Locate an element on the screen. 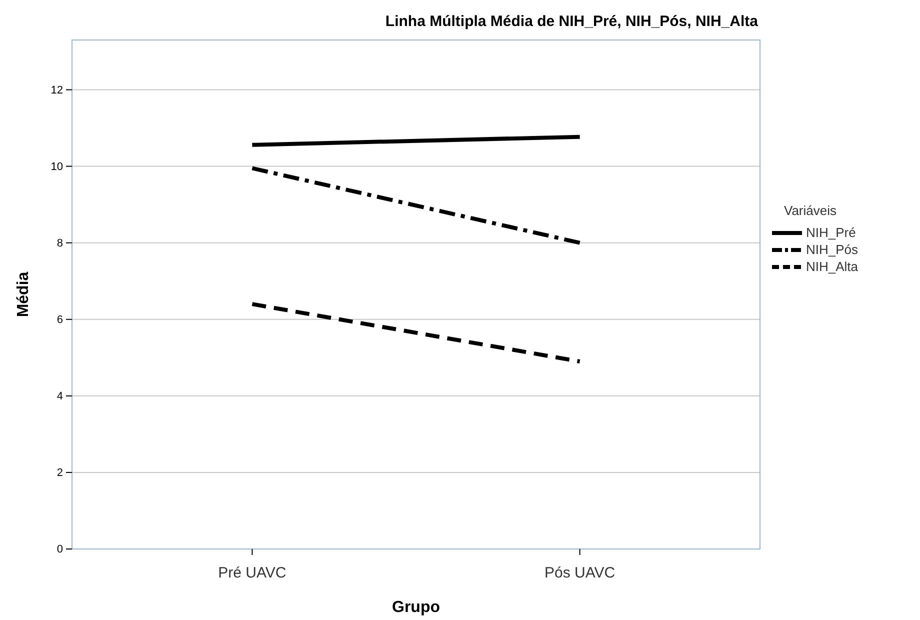  y-tick-label: 10 is located at coordinates (56, 166).